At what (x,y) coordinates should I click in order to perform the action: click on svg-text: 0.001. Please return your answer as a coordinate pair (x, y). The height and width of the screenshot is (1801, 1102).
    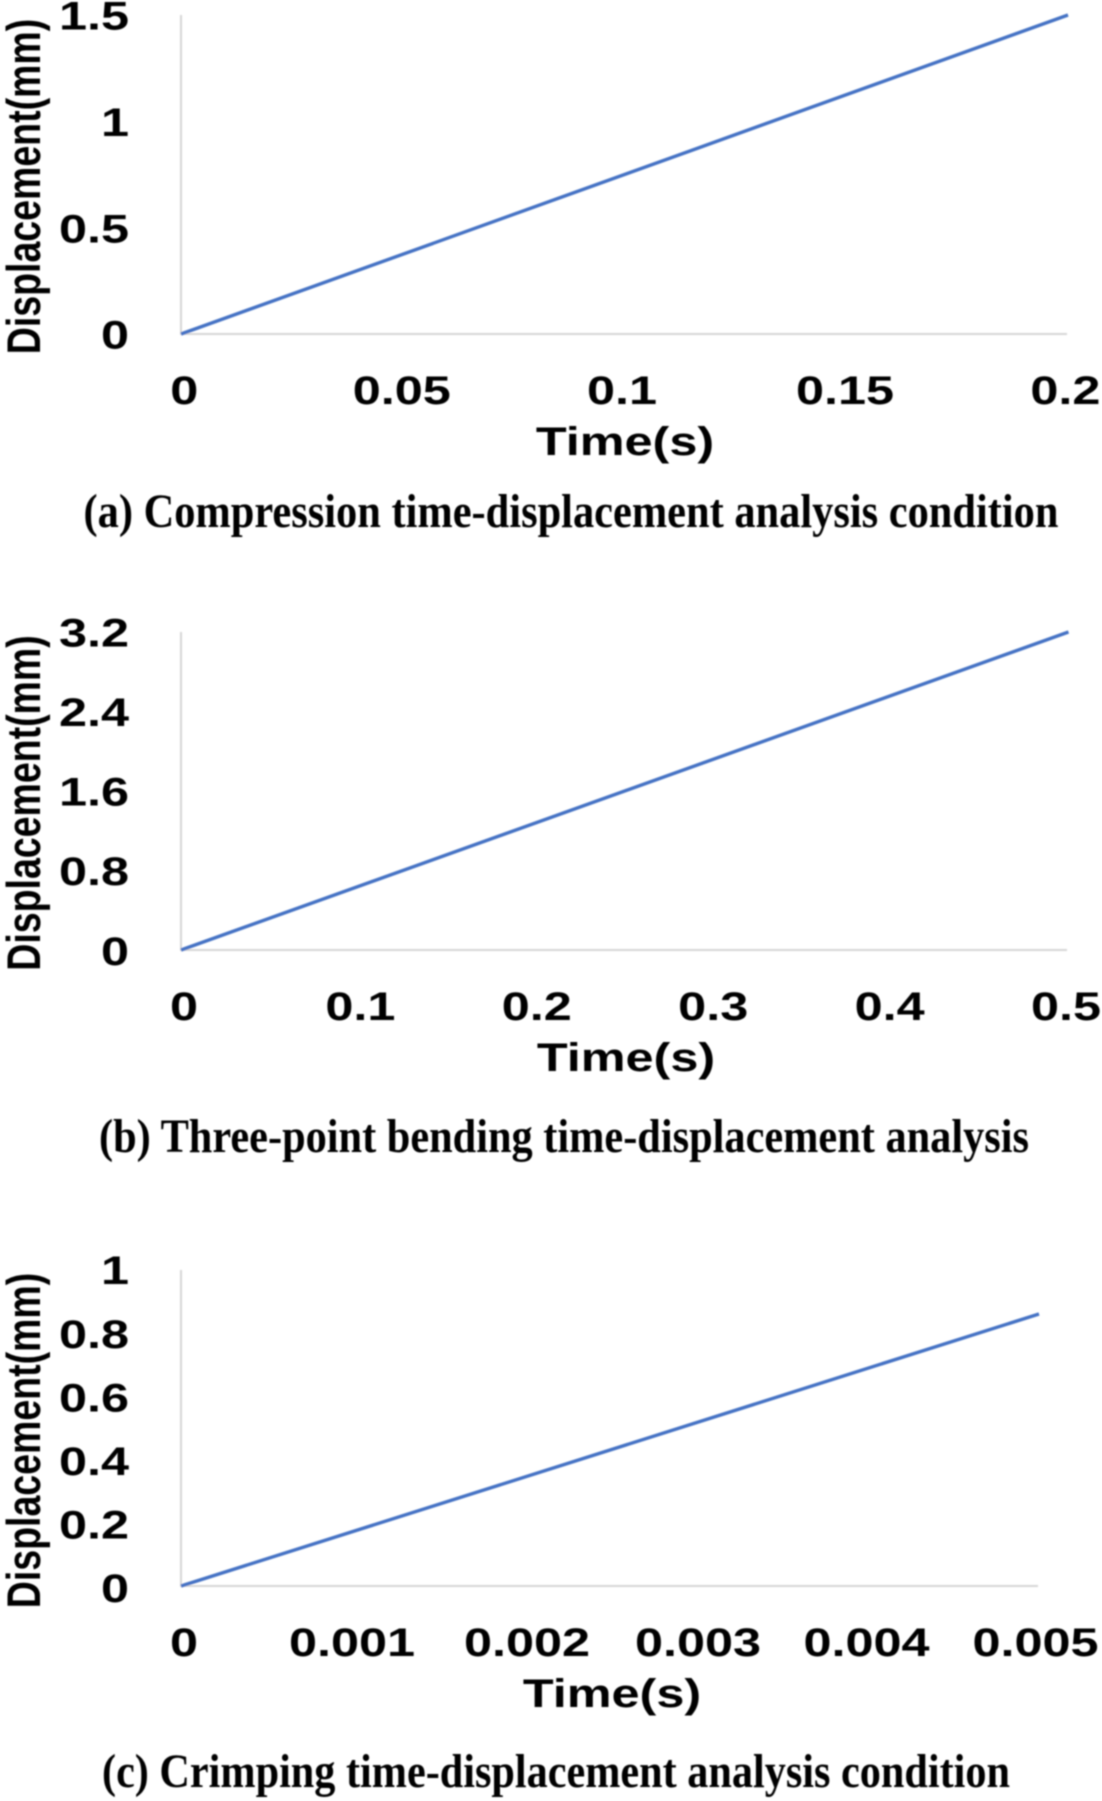
    Looking at the image, I should click on (352, 1642).